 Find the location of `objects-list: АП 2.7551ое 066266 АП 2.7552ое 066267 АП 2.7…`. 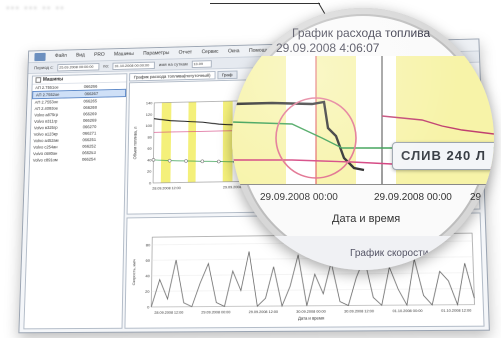

objects-list: АП 2.7551ое 066266 АП 2.7552ое 066267 АП 2.7… is located at coordinates (78, 122).